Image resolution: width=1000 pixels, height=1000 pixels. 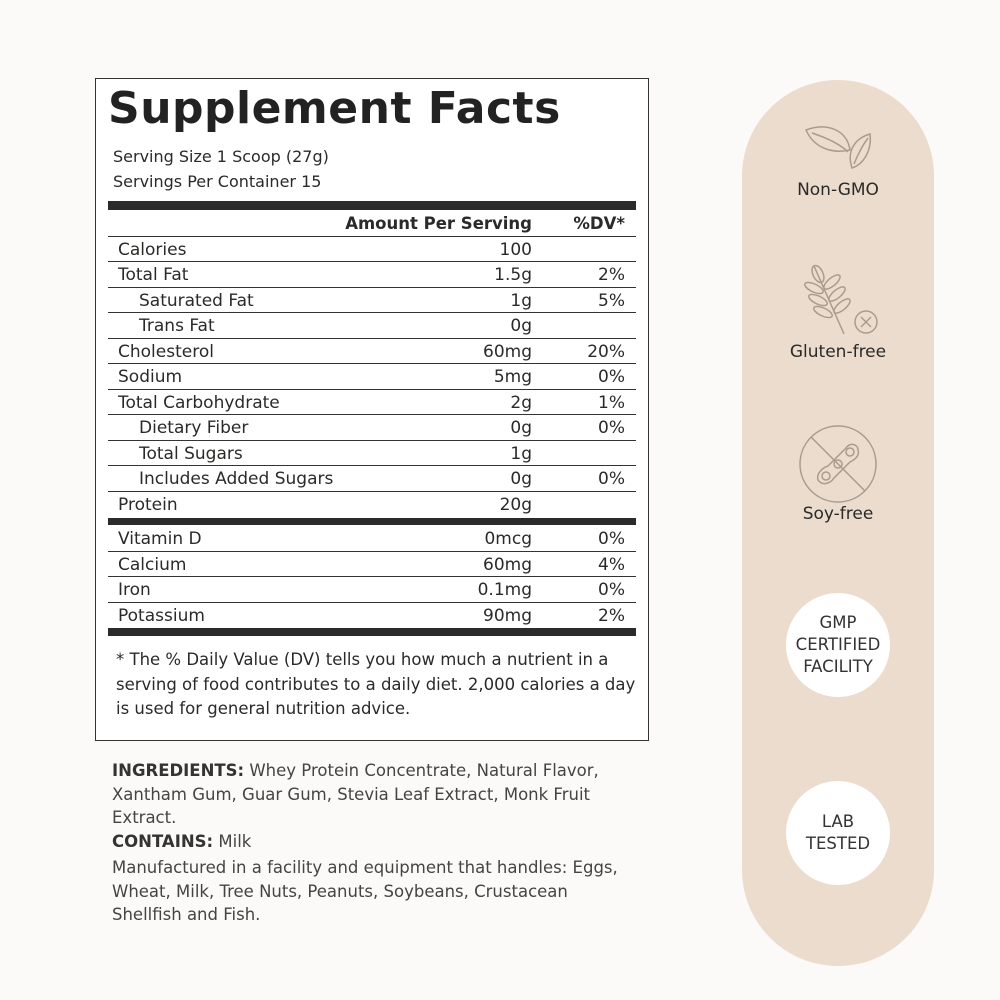 What do you see at coordinates (611, 564) in the screenshot?
I see `nutrient-dv: 4%` at bounding box center [611, 564].